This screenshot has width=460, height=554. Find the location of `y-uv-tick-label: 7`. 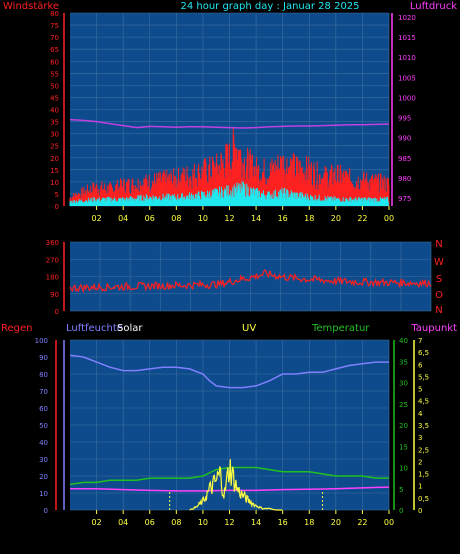

y-uv-tick-label: 7 is located at coordinates (420, 341).